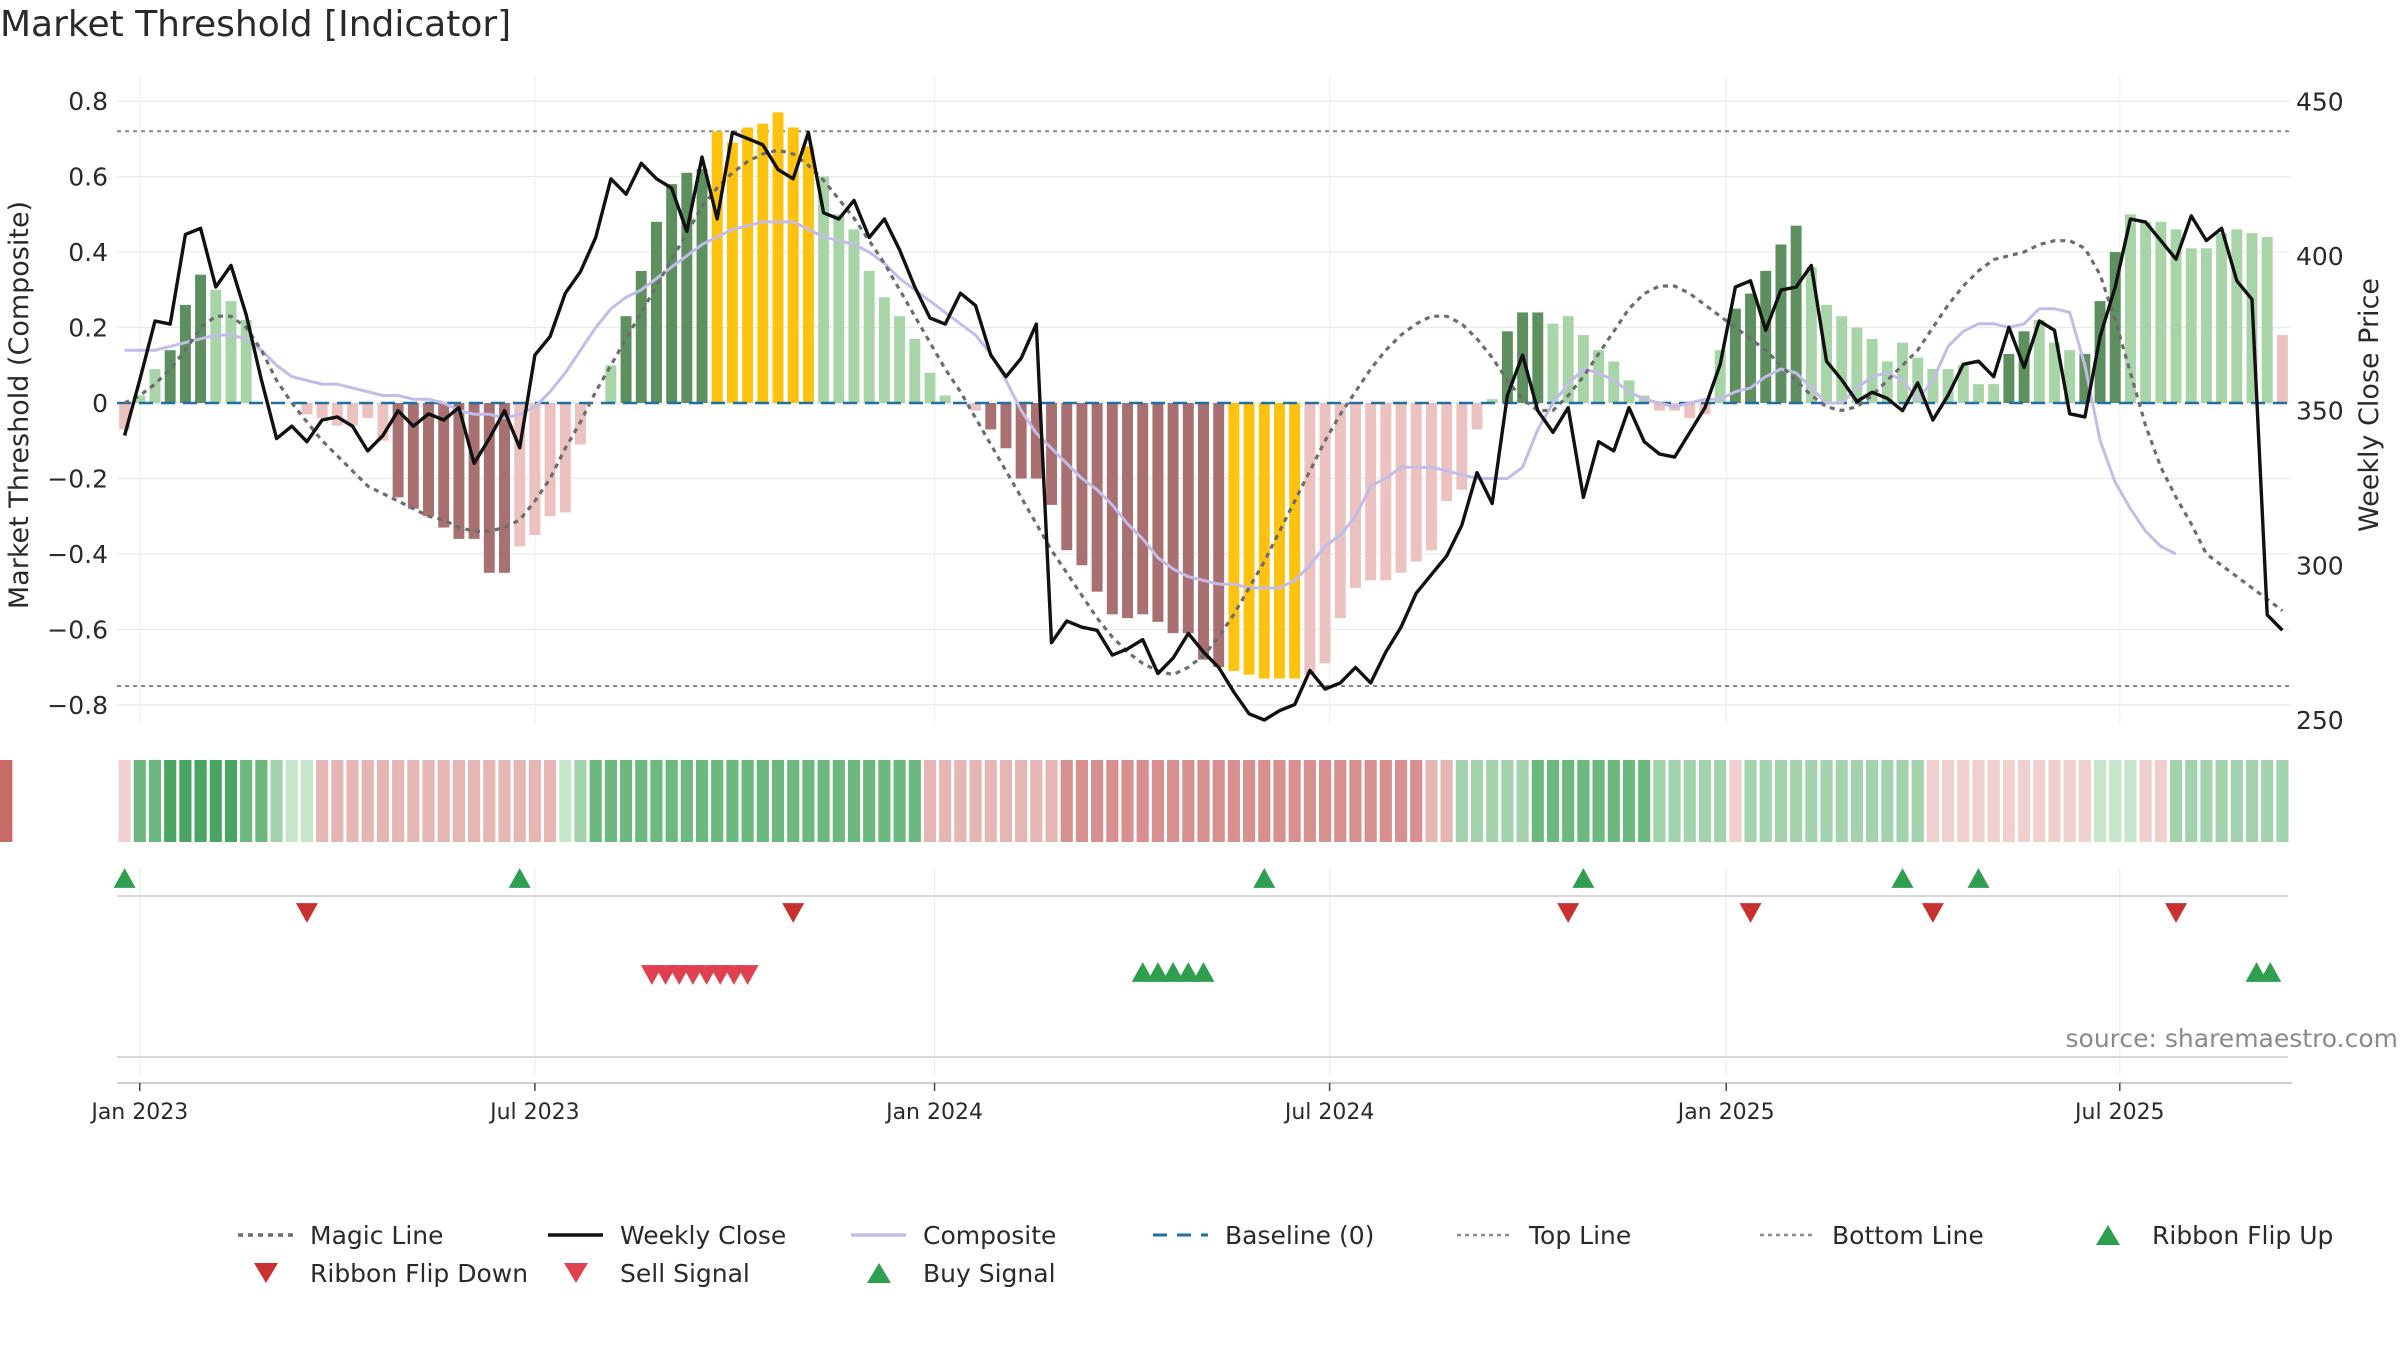 This screenshot has width=2400, height=1350. Describe the element at coordinates (77, 705) in the screenshot. I see `y-tick-label: −0.8` at that location.